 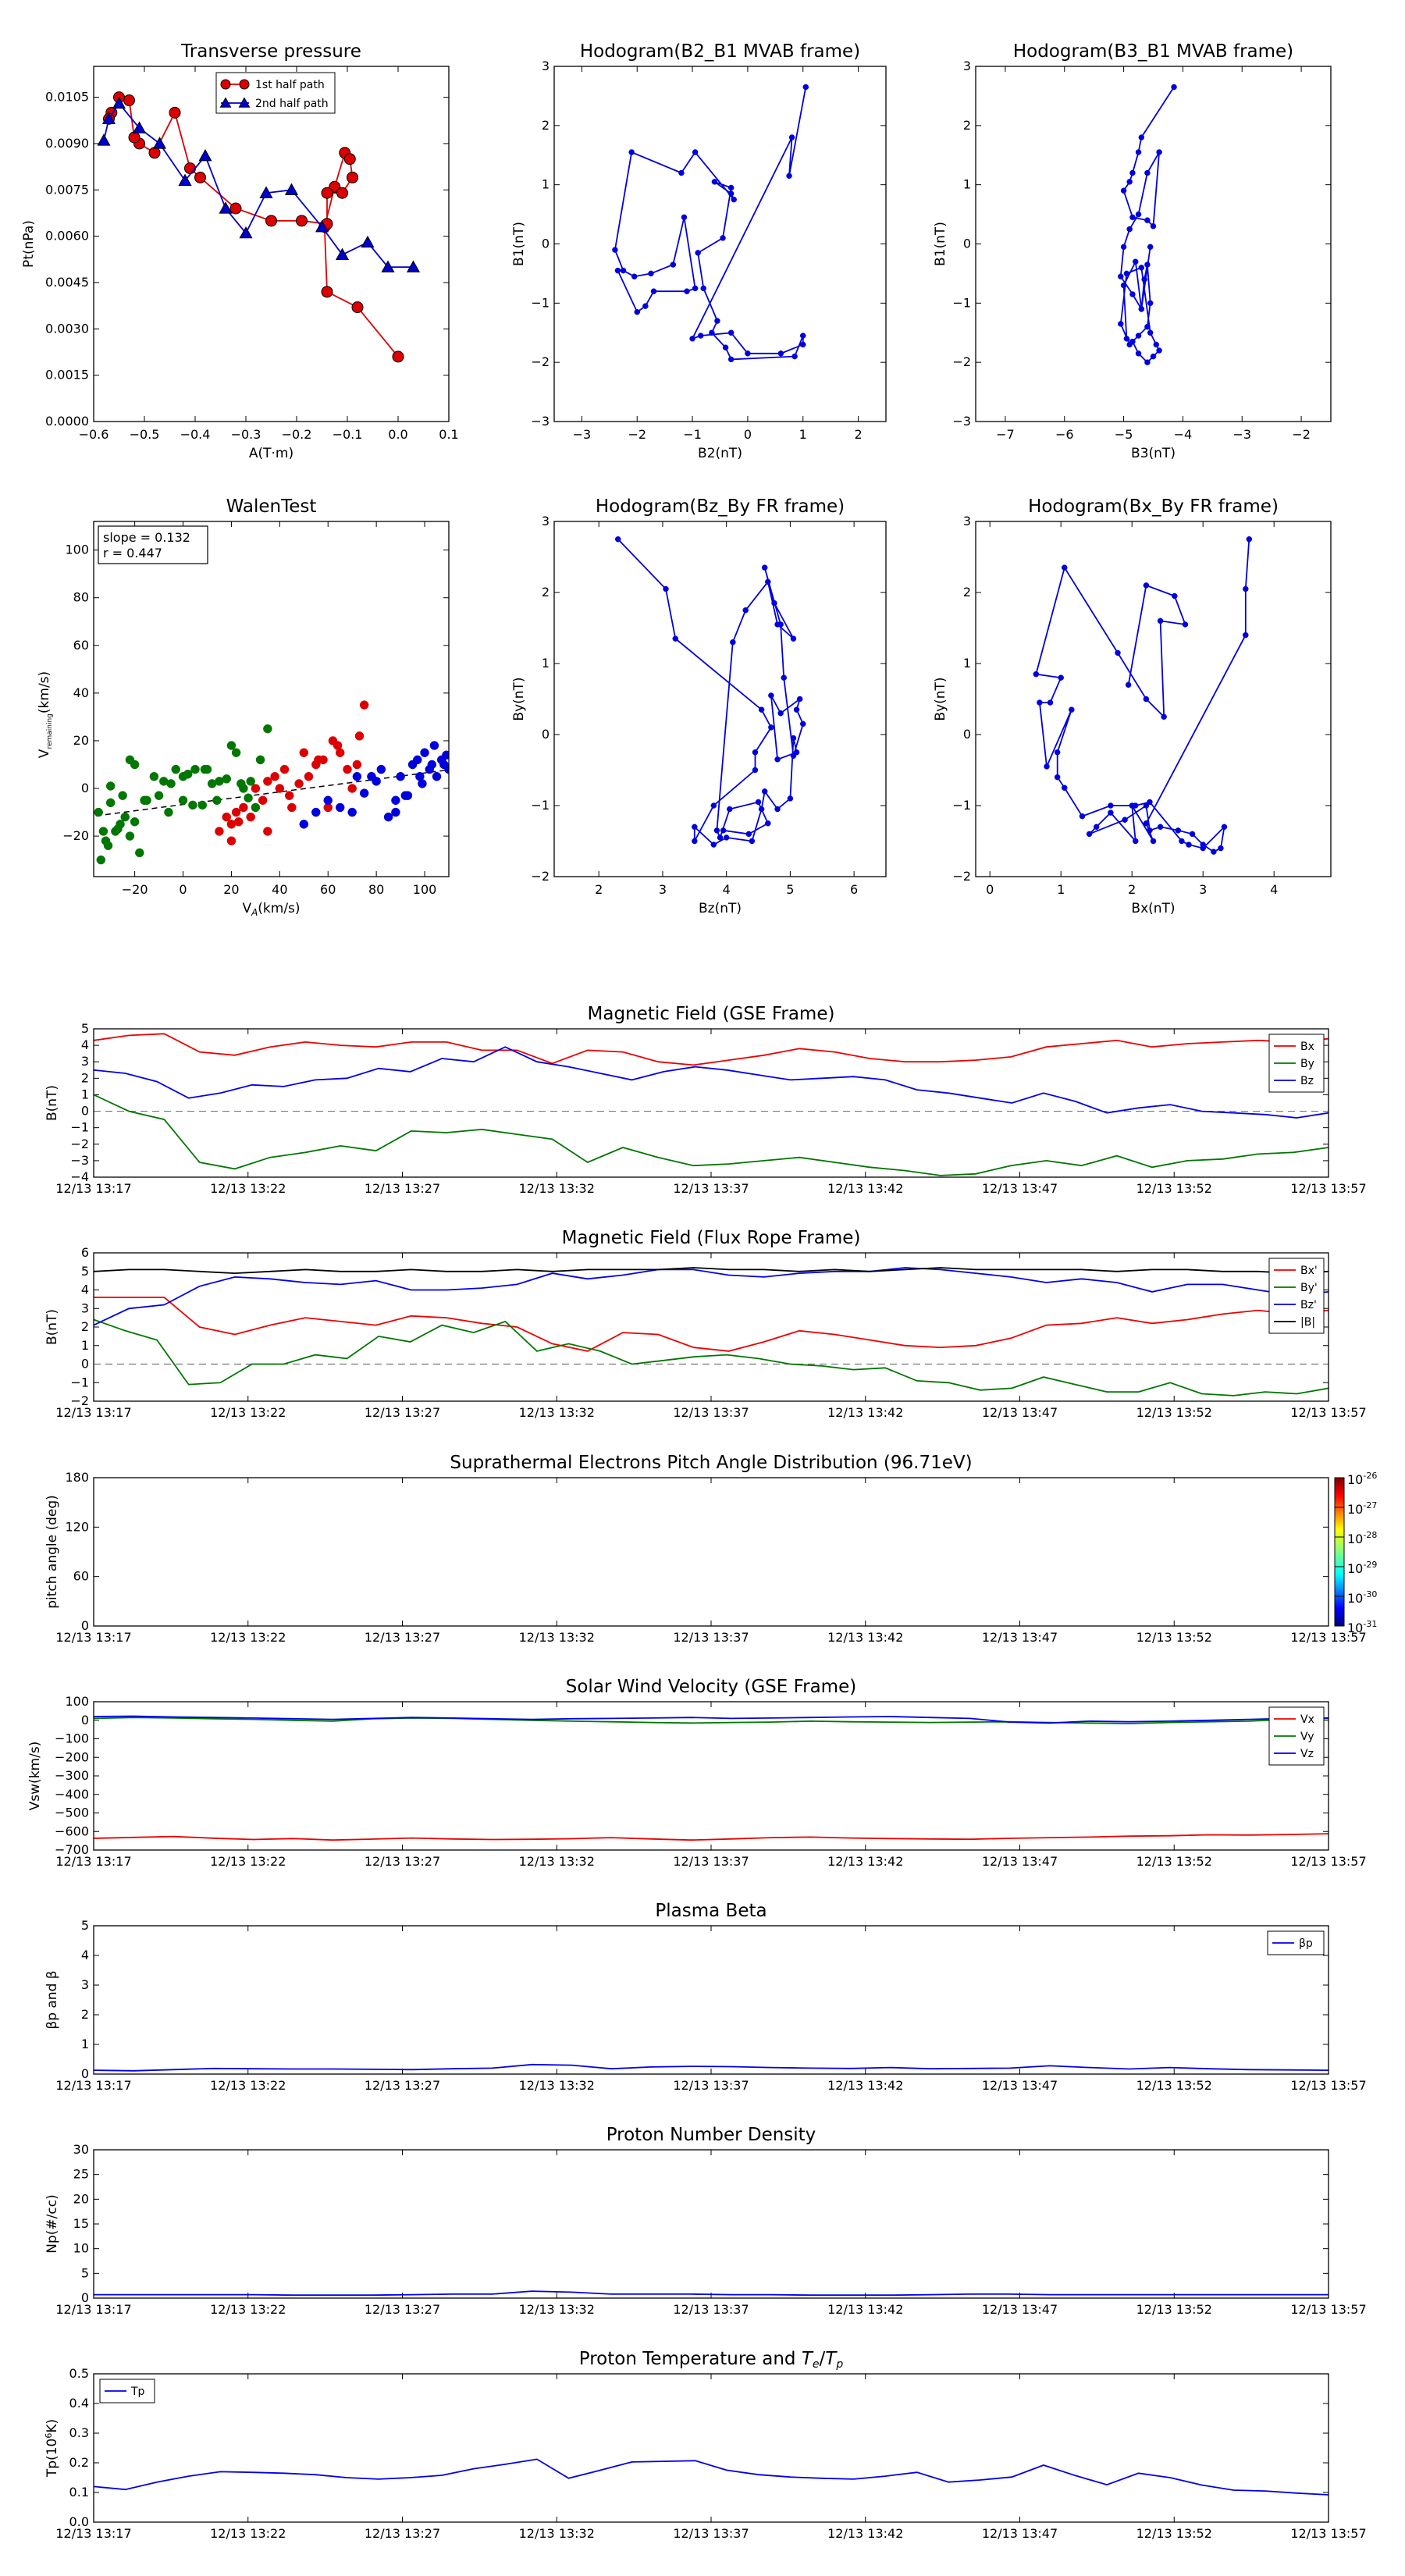 What do you see at coordinates (1301, 434) in the screenshot?
I see `x-tick-label: −2` at bounding box center [1301, 434].